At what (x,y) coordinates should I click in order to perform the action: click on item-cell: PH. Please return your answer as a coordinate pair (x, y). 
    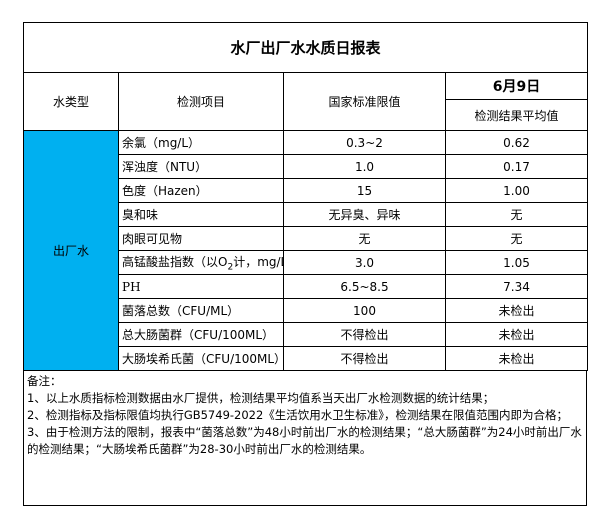
    Looking at the image, I should click on (201, 286).